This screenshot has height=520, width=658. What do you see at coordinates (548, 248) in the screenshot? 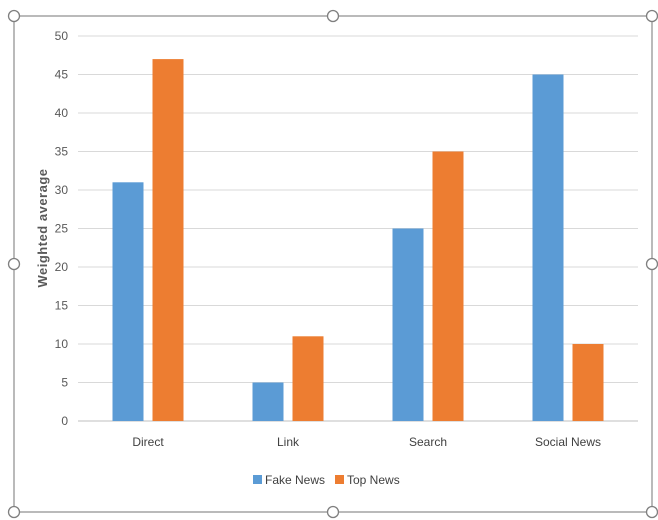
I see `bar-fake-news-social-news` at bounding box center [548, 248].